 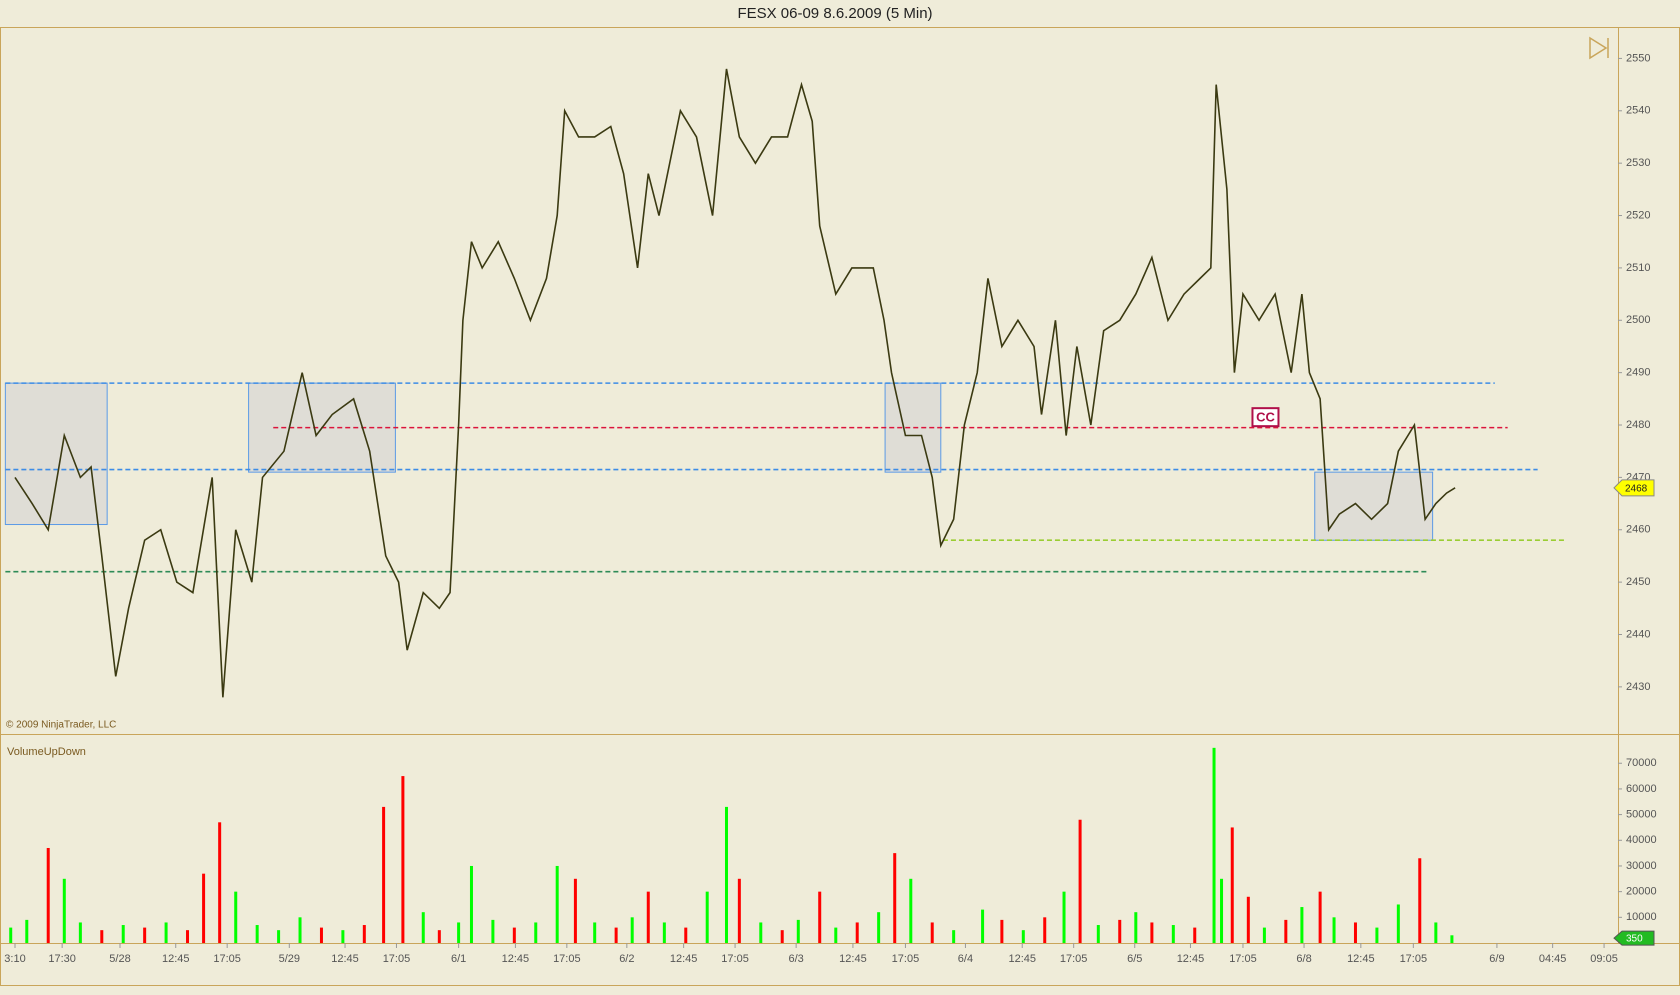 I want to click on x-tick-label: 6/9, so click(x=1496, y=959).